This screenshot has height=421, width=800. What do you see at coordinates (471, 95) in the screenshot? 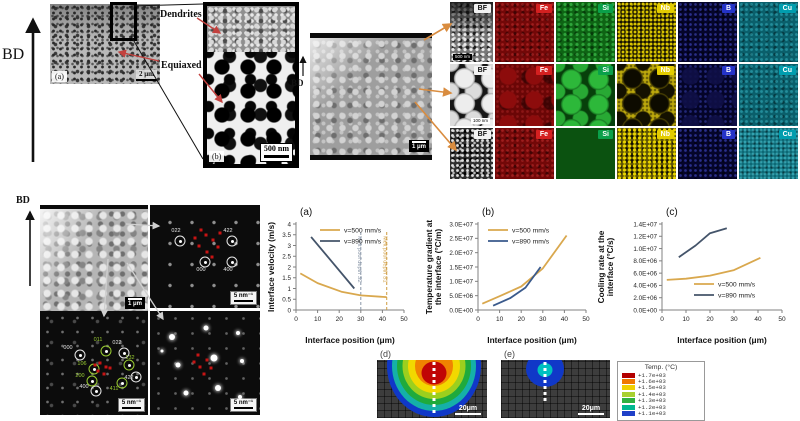
I see `eds-map-bf-row2: BF 100 nm` at bounding box center [471, 95].